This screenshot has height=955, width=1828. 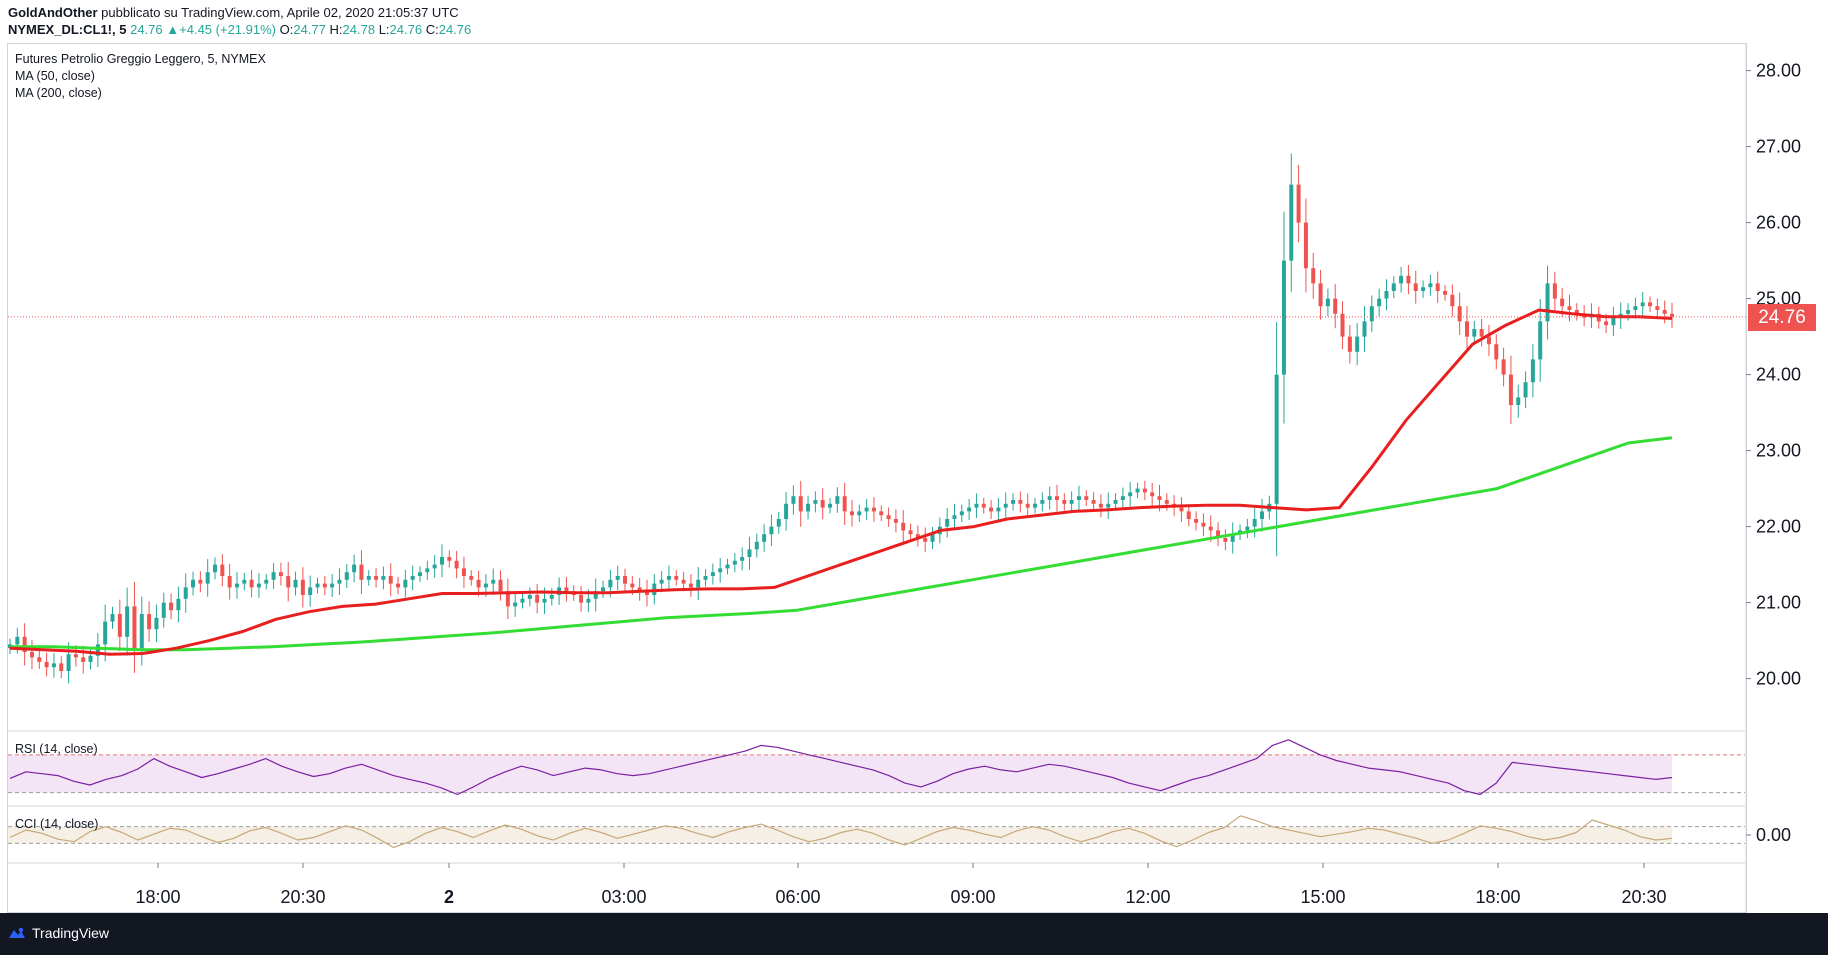 I want to click on legend-rsi: RSI (14, close), so click(x=56, y=749).